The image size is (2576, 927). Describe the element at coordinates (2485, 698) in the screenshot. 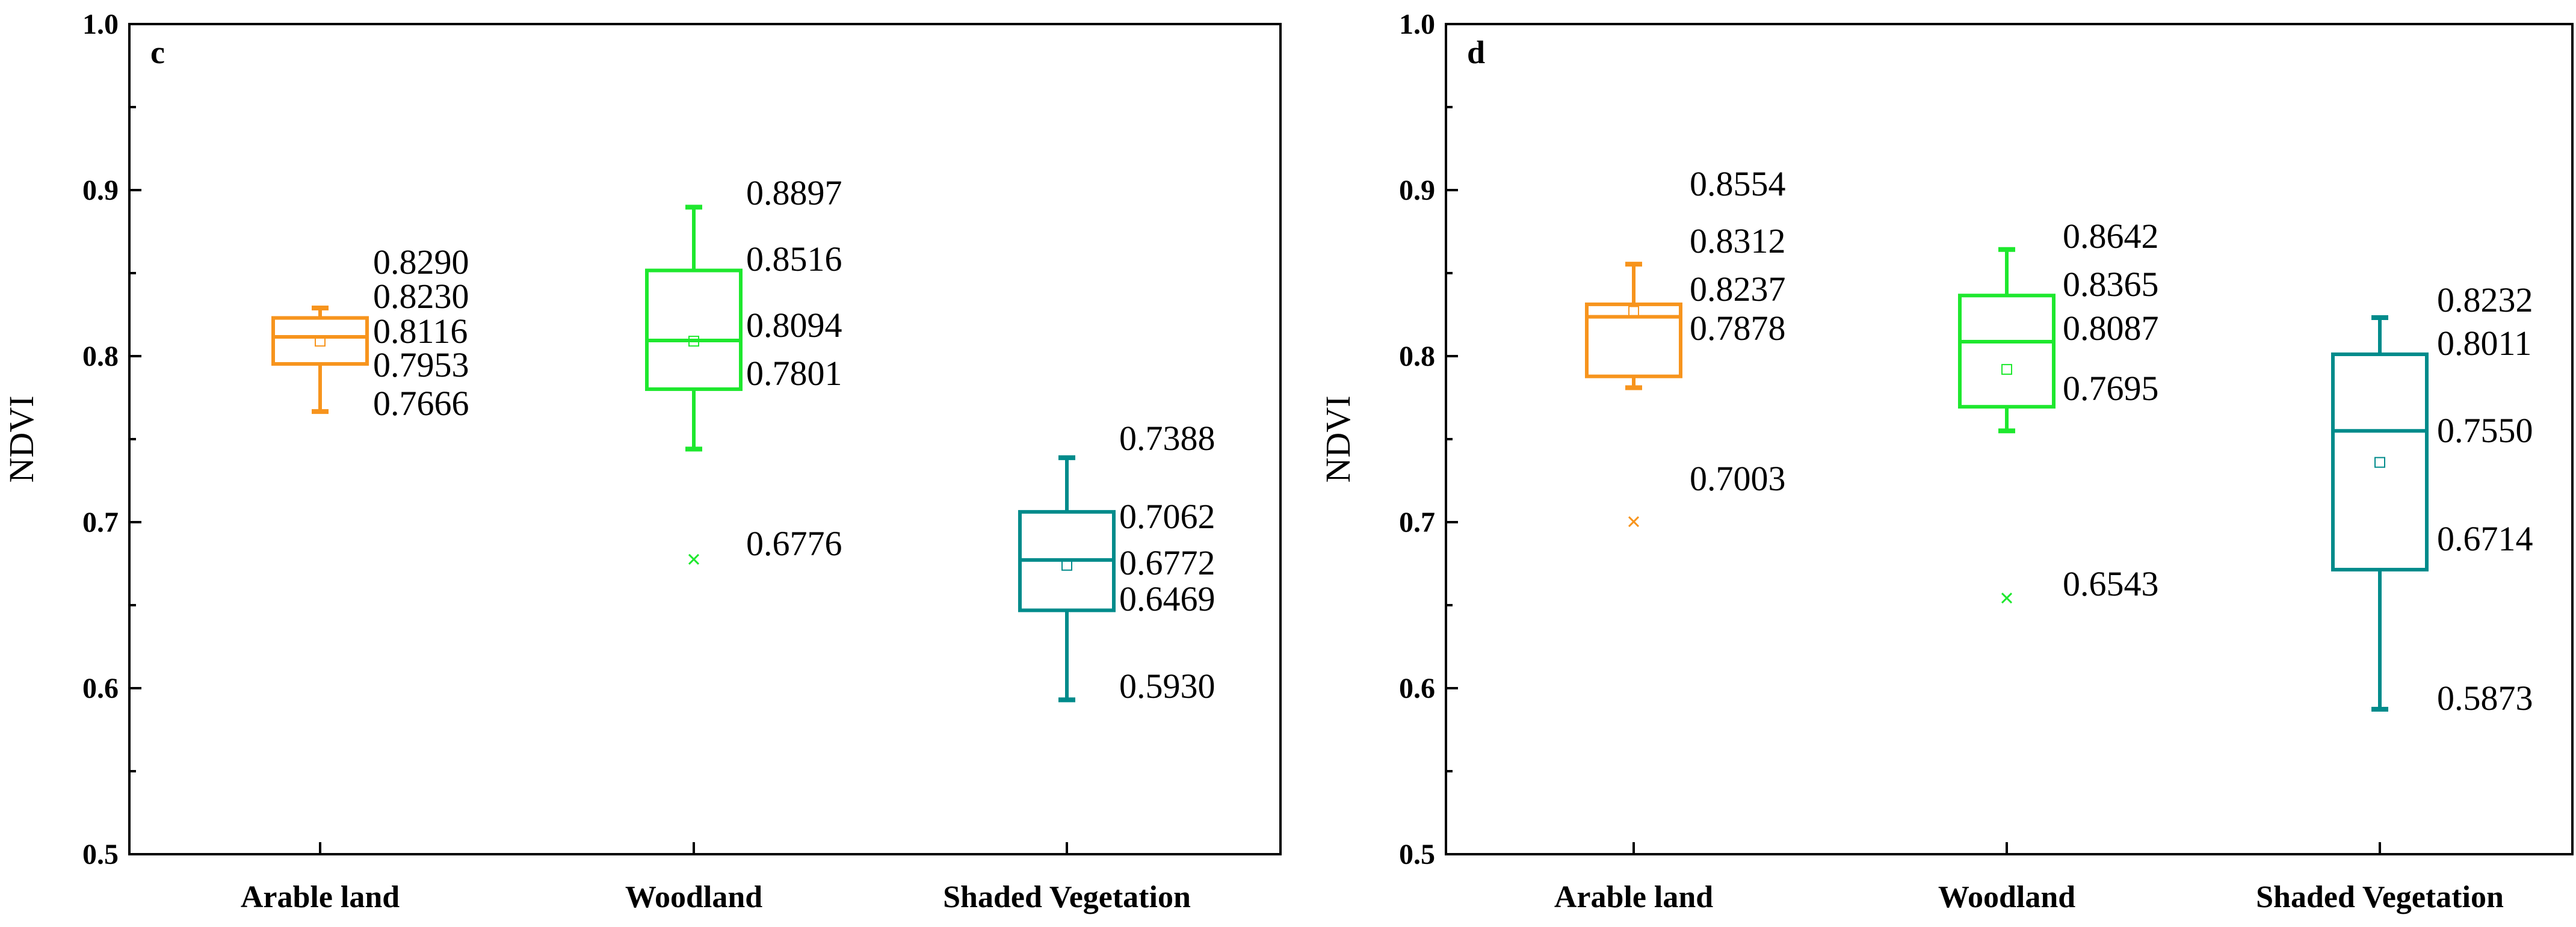

I see `panel-d-shaded-vegetation-data-label: 0.5873` at that location.